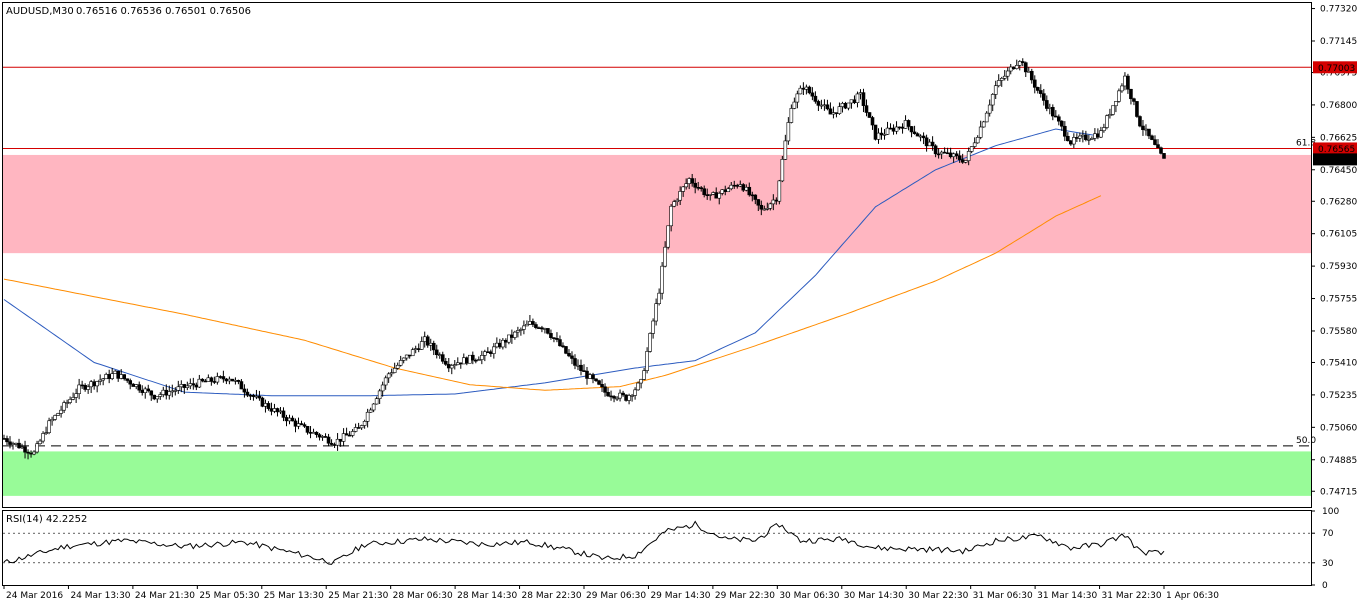 This screenshot has height=610, width=1358. I want to click on fib-618-label: 61.8, so click(1306, 143).